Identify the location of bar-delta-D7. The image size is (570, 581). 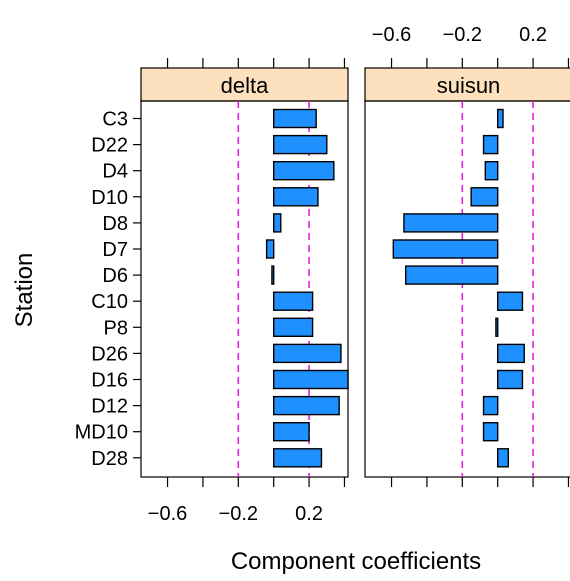
(270, 249).